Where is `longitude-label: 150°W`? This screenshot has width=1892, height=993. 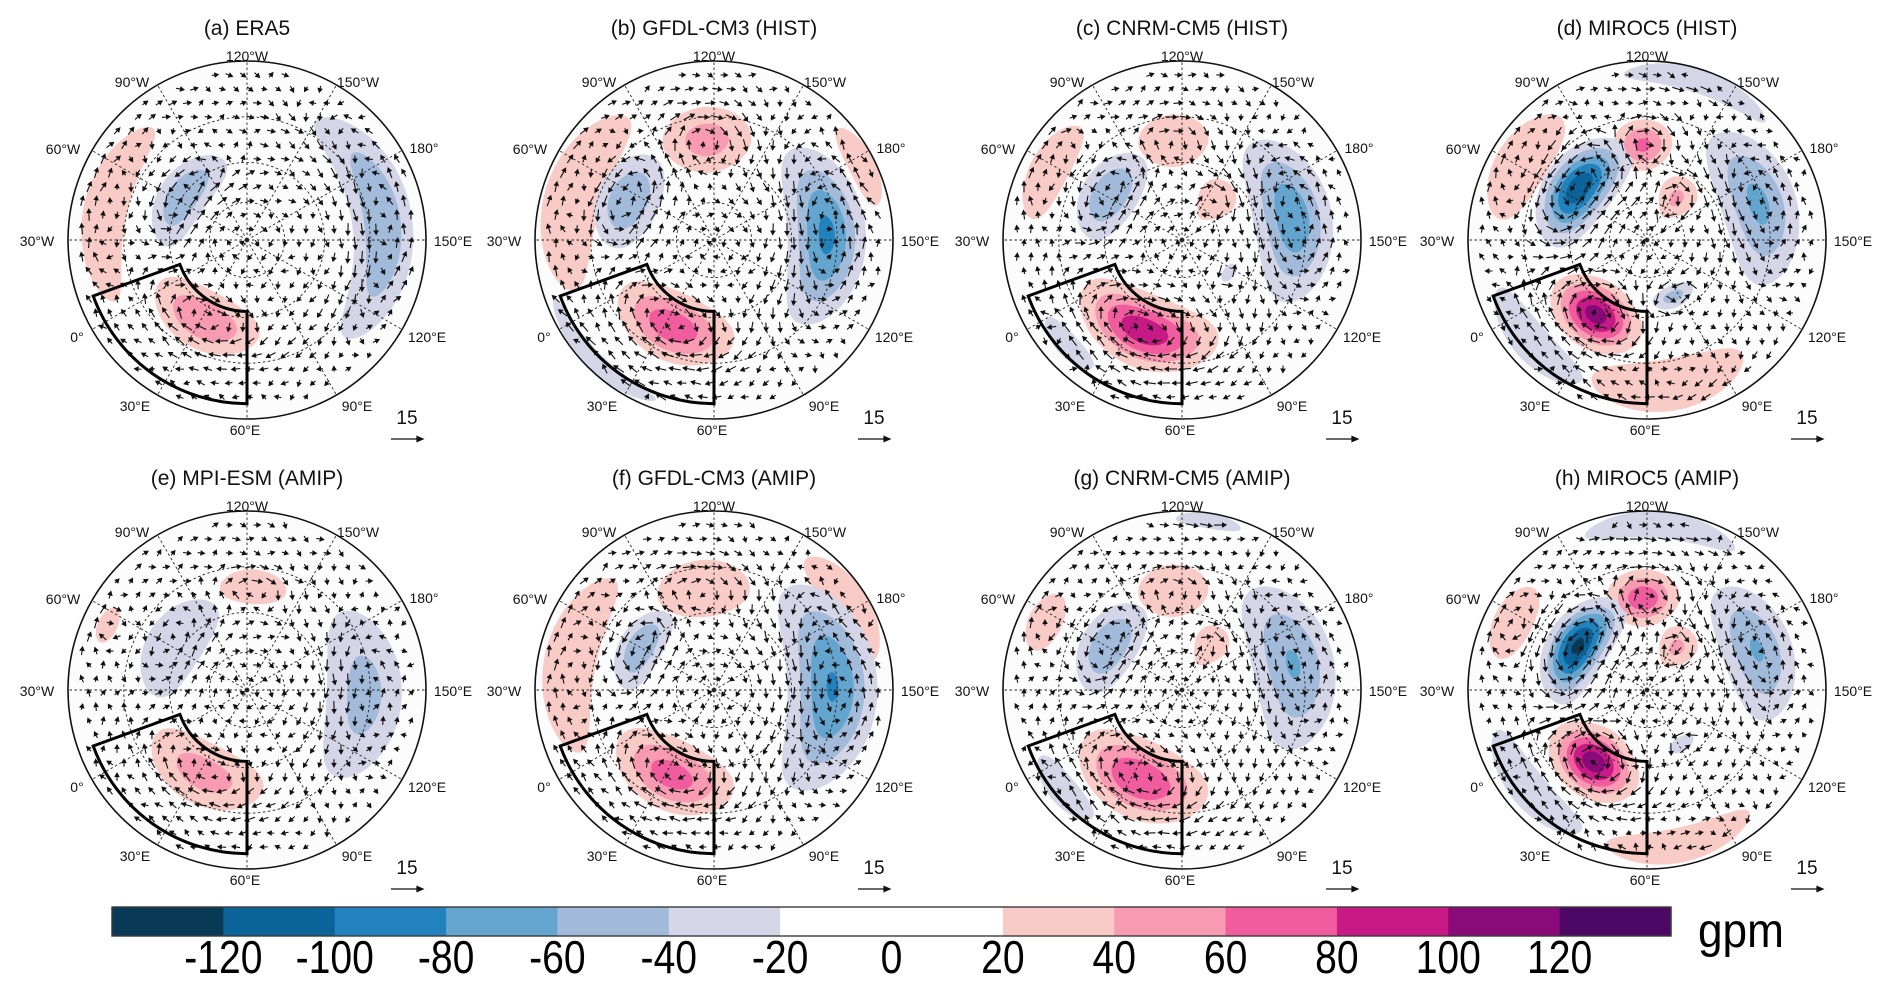
longitude-label: 150°W is located at coordinates (1293, 82).